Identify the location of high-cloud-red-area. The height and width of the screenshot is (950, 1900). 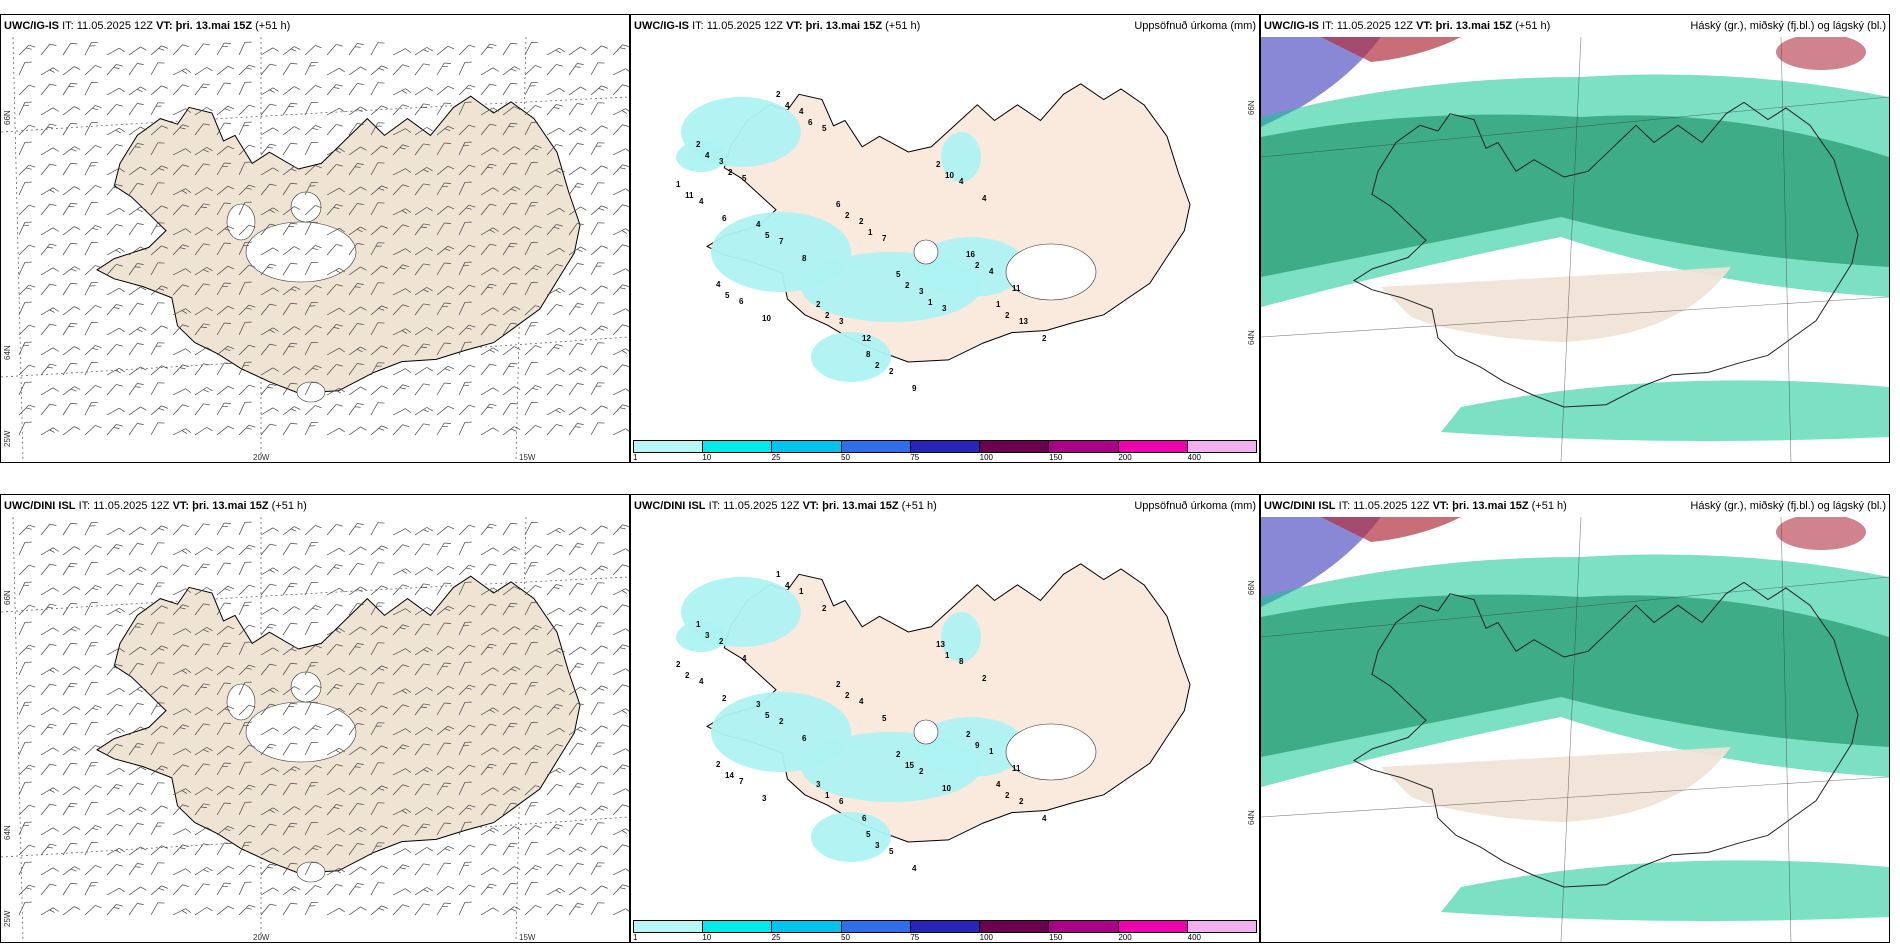
(1821, 533).